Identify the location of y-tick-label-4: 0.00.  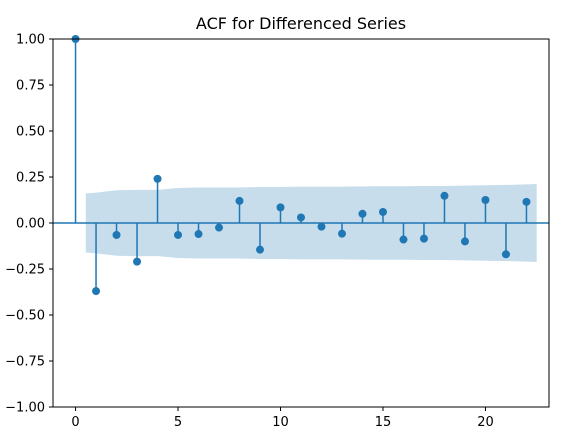
(30, 224).